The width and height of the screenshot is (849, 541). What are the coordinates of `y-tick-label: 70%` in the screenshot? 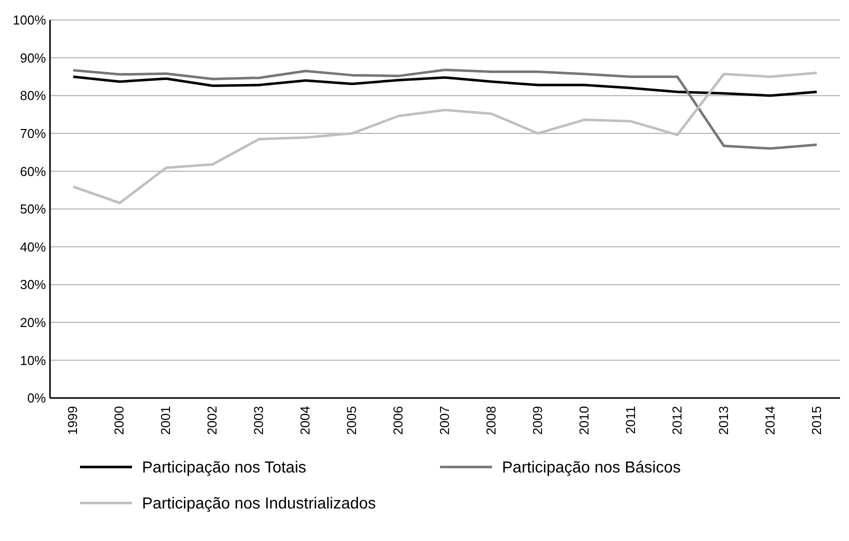 It's located at (33, 133).